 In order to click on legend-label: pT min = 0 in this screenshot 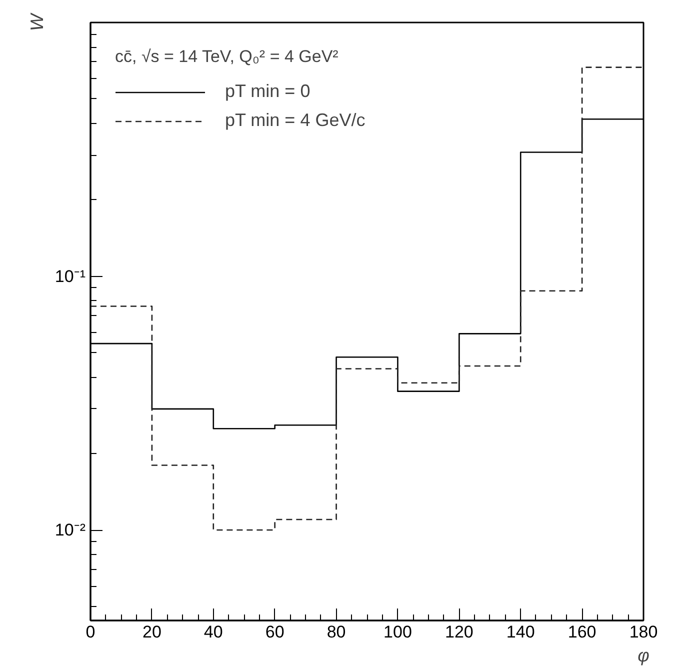, I will do `click(267, 91)`.